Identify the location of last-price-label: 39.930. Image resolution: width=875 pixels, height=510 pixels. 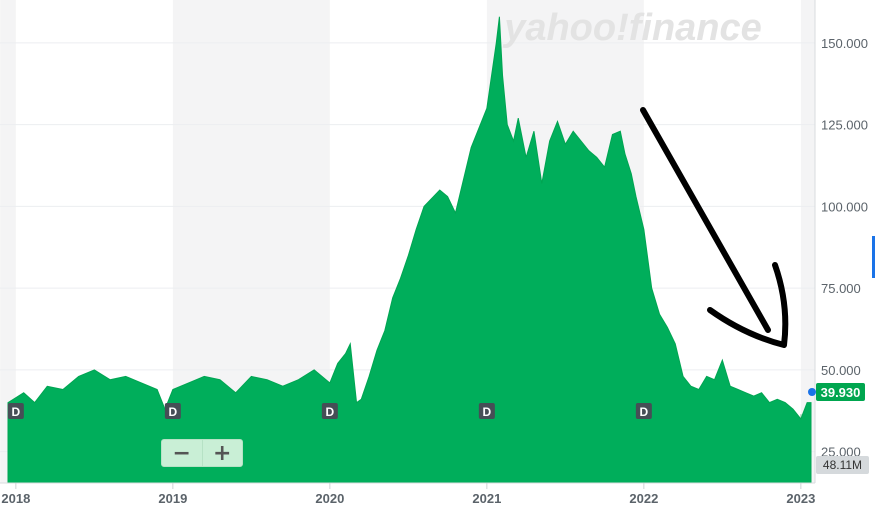
(840, 392).